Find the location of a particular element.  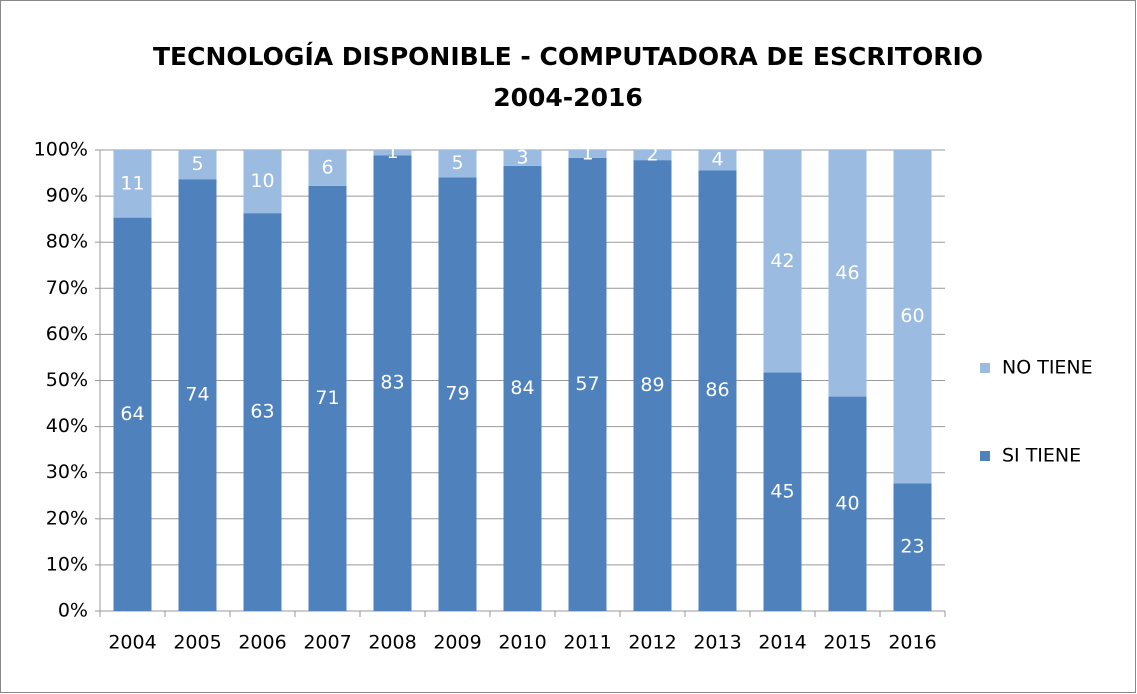

value-label: 63 is located at coordinates (262, 412).